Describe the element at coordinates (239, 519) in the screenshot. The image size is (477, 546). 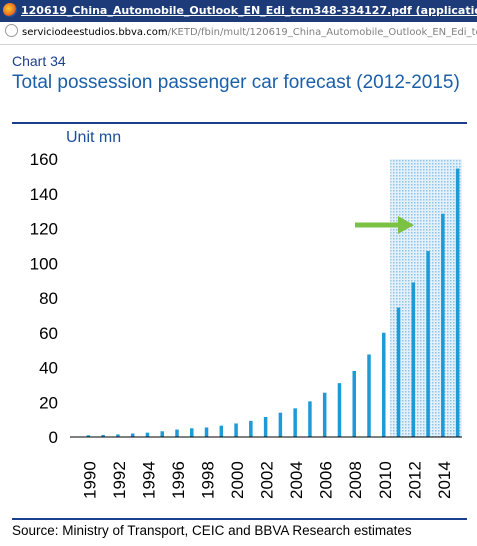
I see `bottom-divider` at that location.